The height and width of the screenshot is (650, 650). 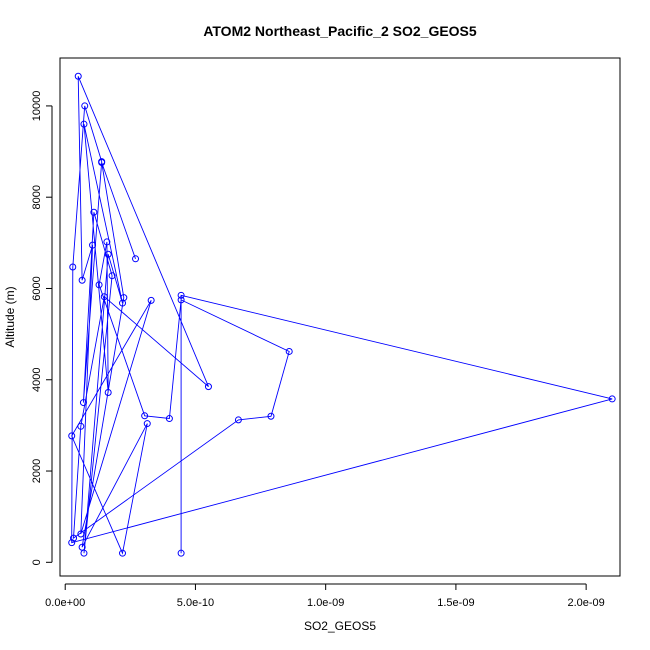 What do you see at coordinates (37, 471) in the screenshot?
I see `y-tick-label: 2000` at bounding box center [37, 471].